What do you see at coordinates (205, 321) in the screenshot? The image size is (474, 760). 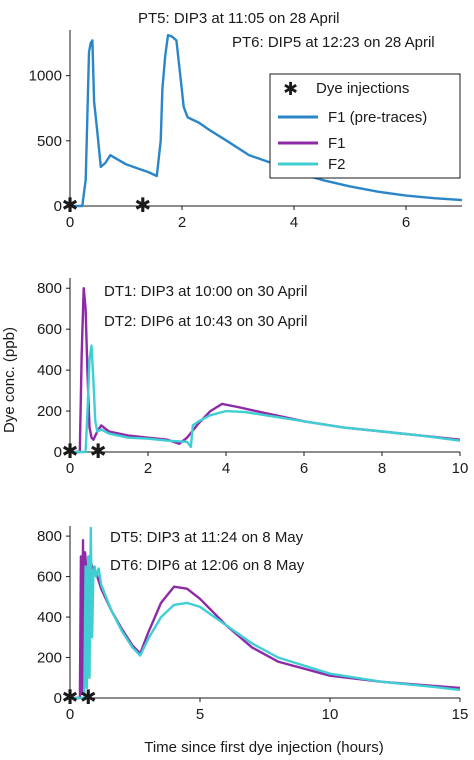 I see `annotation-dt2: DT2: DIP6 at 10:43 on 30 April` at bounding box center [205, 321].